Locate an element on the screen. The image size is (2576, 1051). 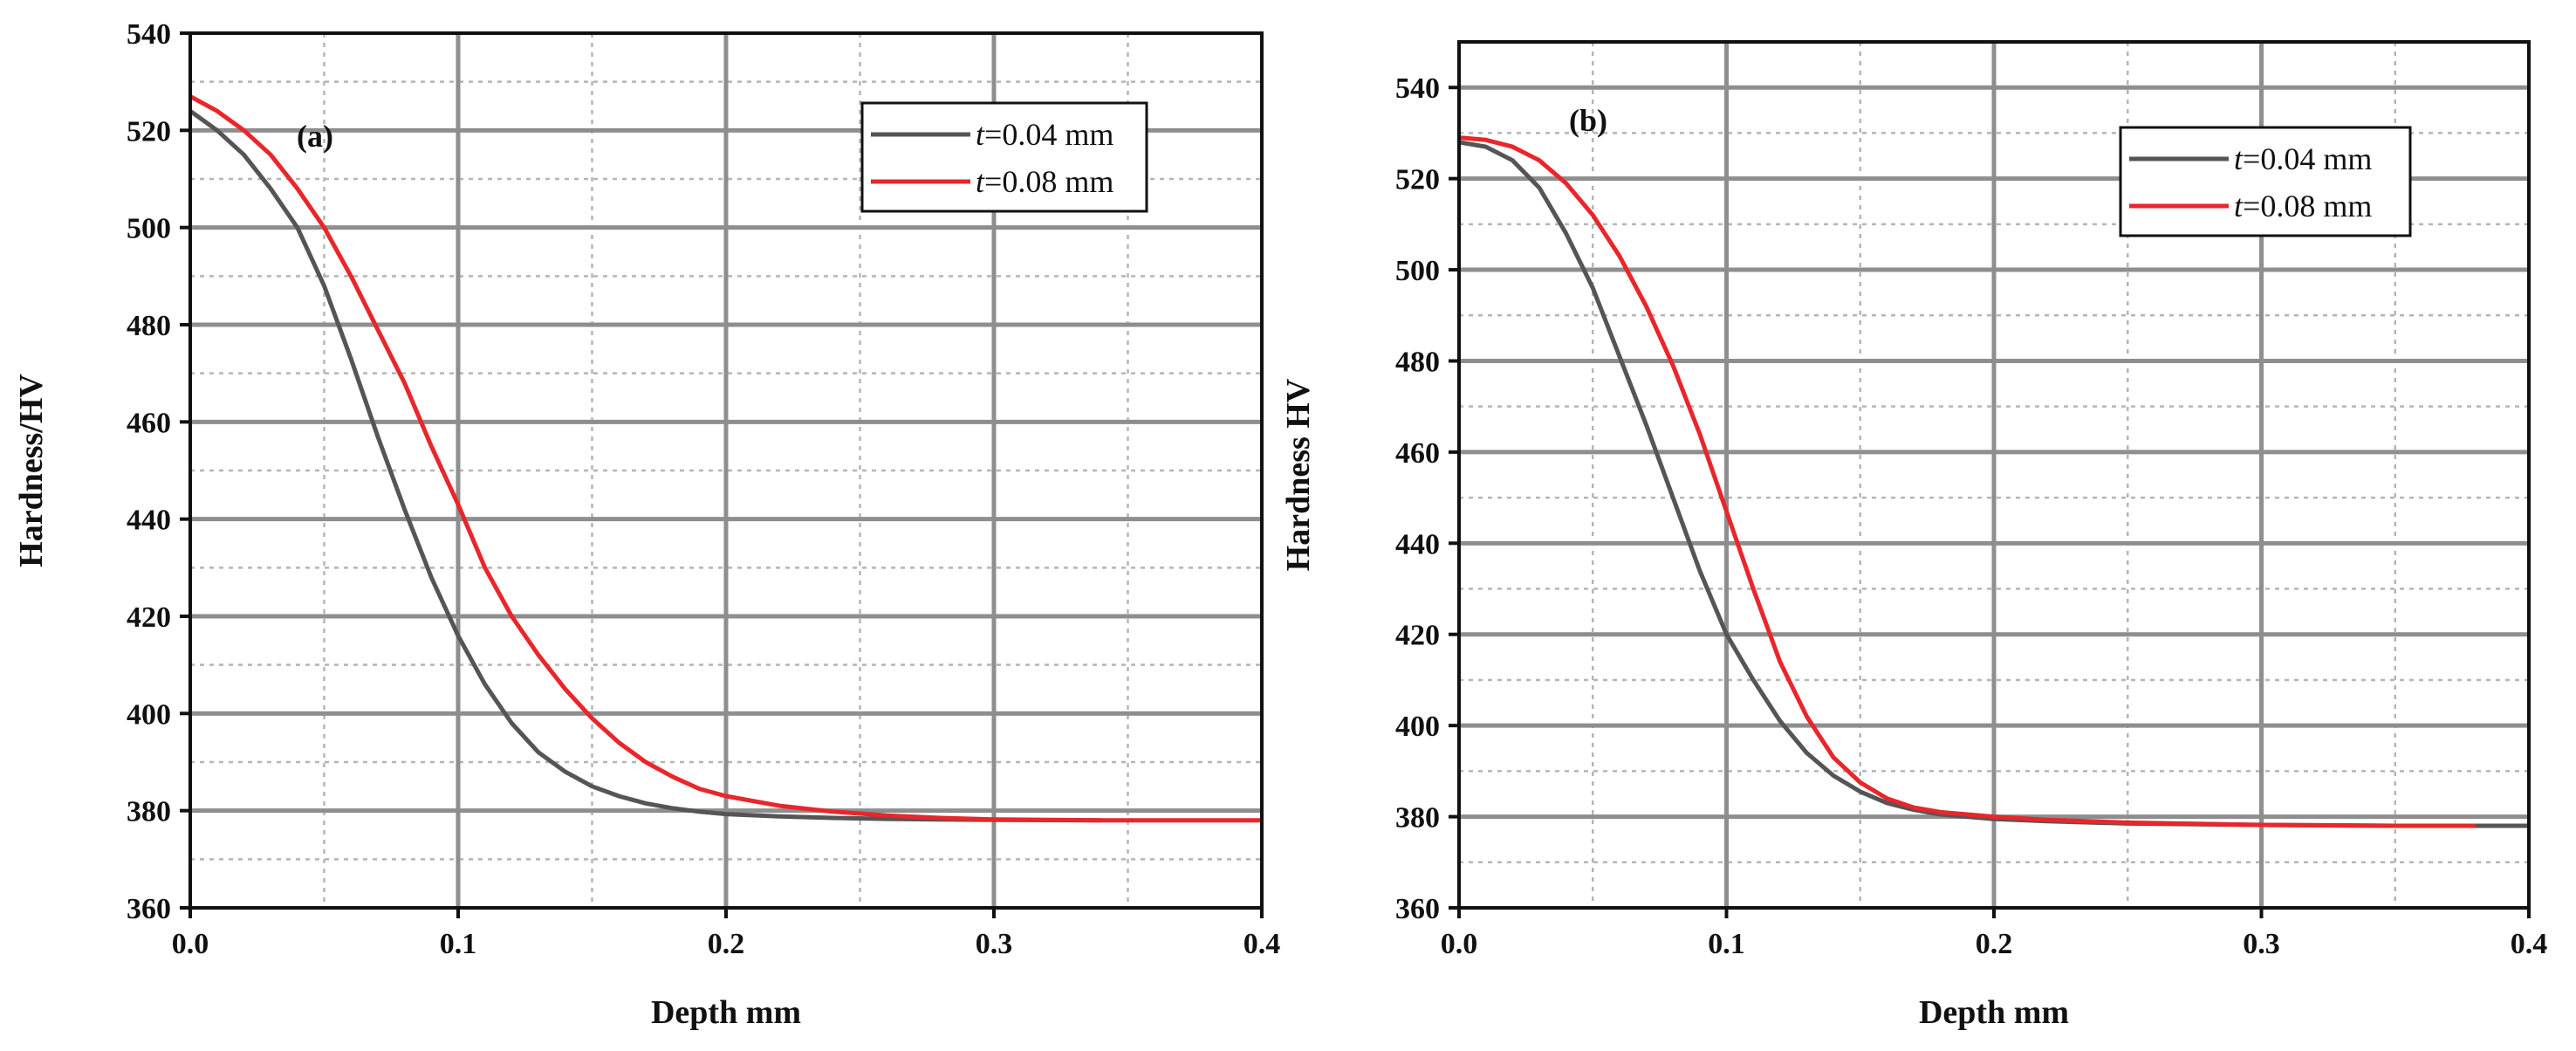
y-axis-title: Hardness HV is located at coordinates (1298, 475).